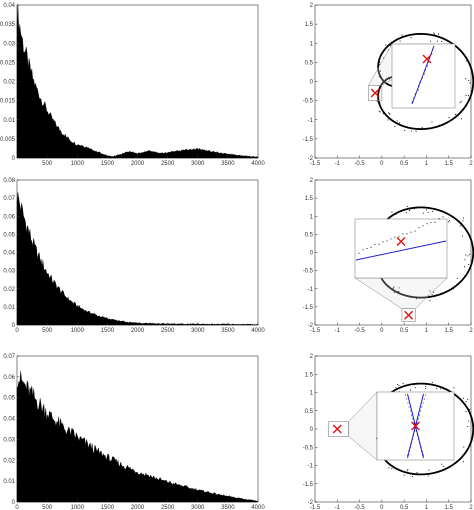 The width and height of the screenshot is (474, 510). Describe the element at coordinates (311, 121) in the screenshot. I see `y-tick-label: -1` at that location.